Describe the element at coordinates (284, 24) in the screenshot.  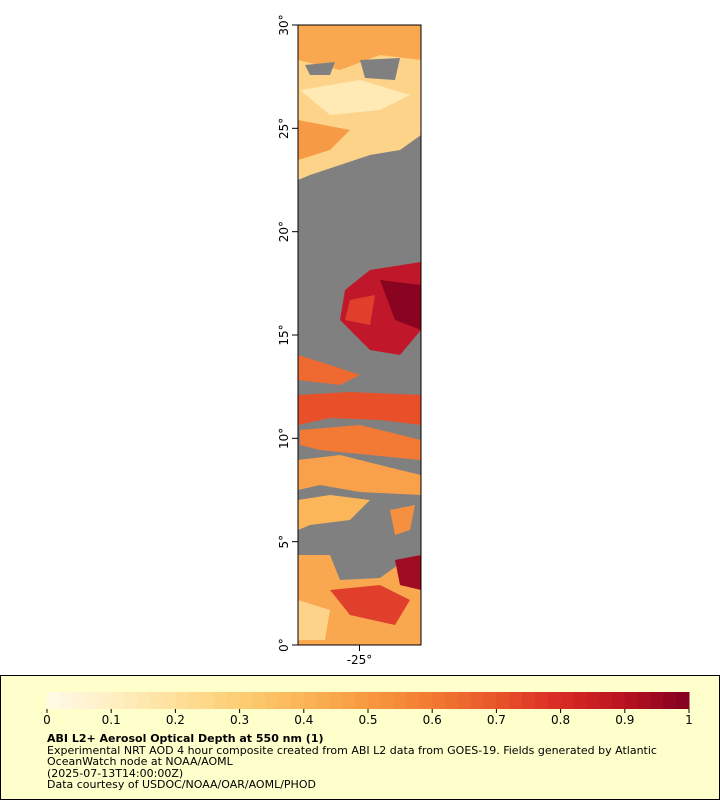
I see `y-tick-label: 30°` at that location.